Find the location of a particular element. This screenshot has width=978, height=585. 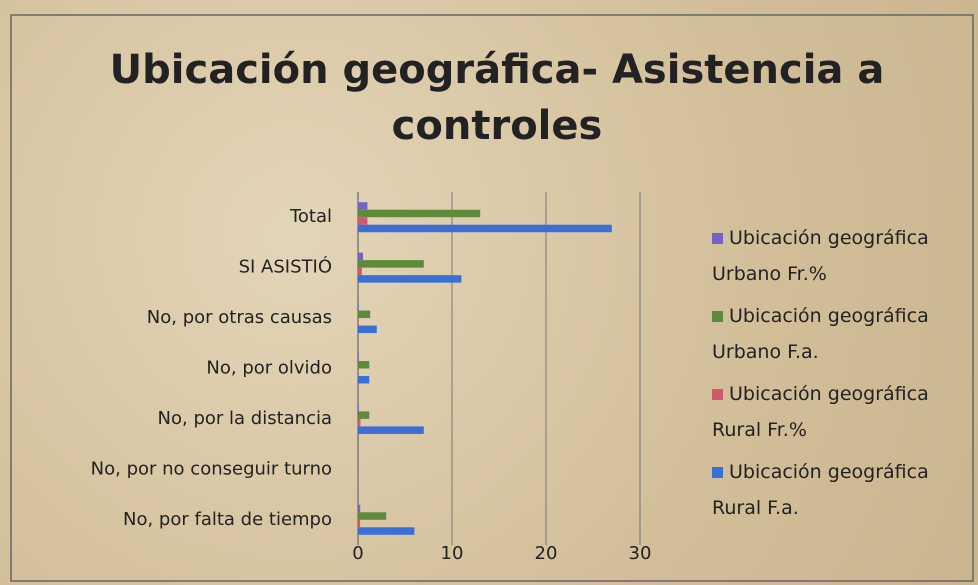

legend-entry: Ubicación geográfica Rural F.a. is located at coordinates (837, 490).